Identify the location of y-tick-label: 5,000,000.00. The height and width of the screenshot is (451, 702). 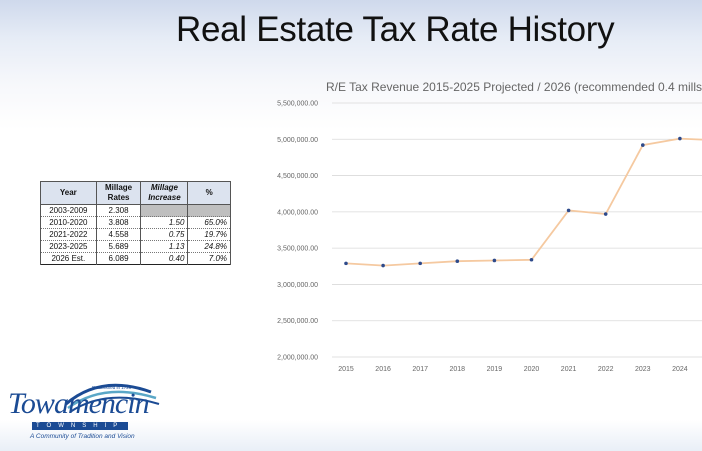
(297, 140).